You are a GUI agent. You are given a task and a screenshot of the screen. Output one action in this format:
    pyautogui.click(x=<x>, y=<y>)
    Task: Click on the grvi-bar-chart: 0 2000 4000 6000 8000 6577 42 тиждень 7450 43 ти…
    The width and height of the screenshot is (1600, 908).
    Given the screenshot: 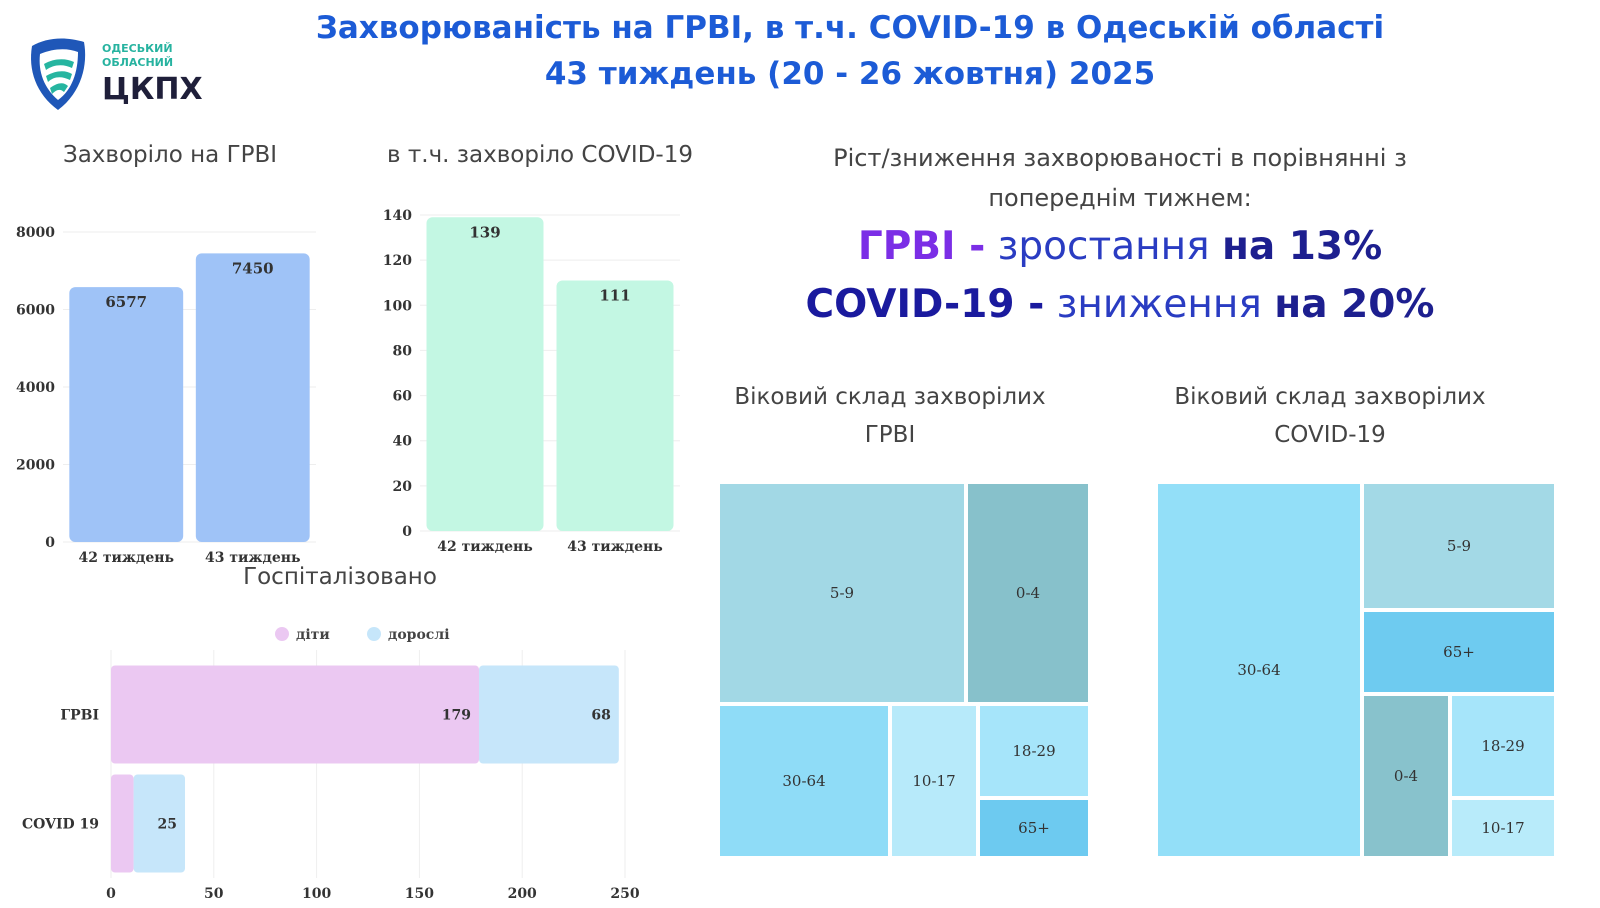 What is the action you would take?
    pyautogui.click(x=166, y=395)
    